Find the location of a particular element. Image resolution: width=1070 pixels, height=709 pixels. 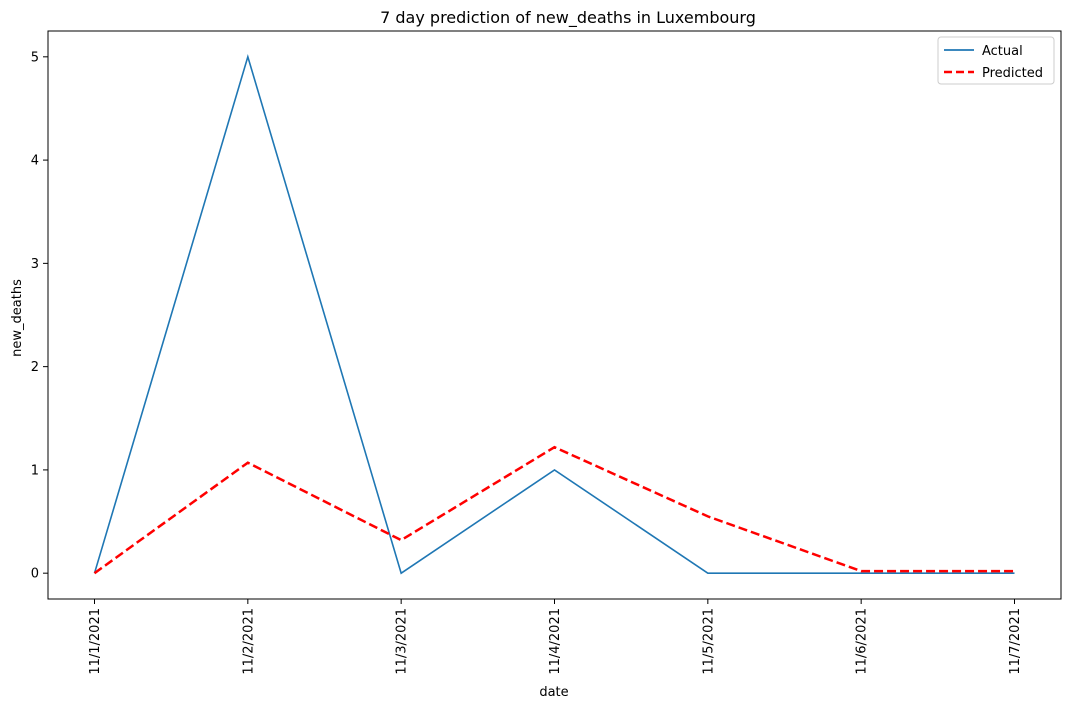

y-tick-label: 1 is located at coordinates (35, 470).